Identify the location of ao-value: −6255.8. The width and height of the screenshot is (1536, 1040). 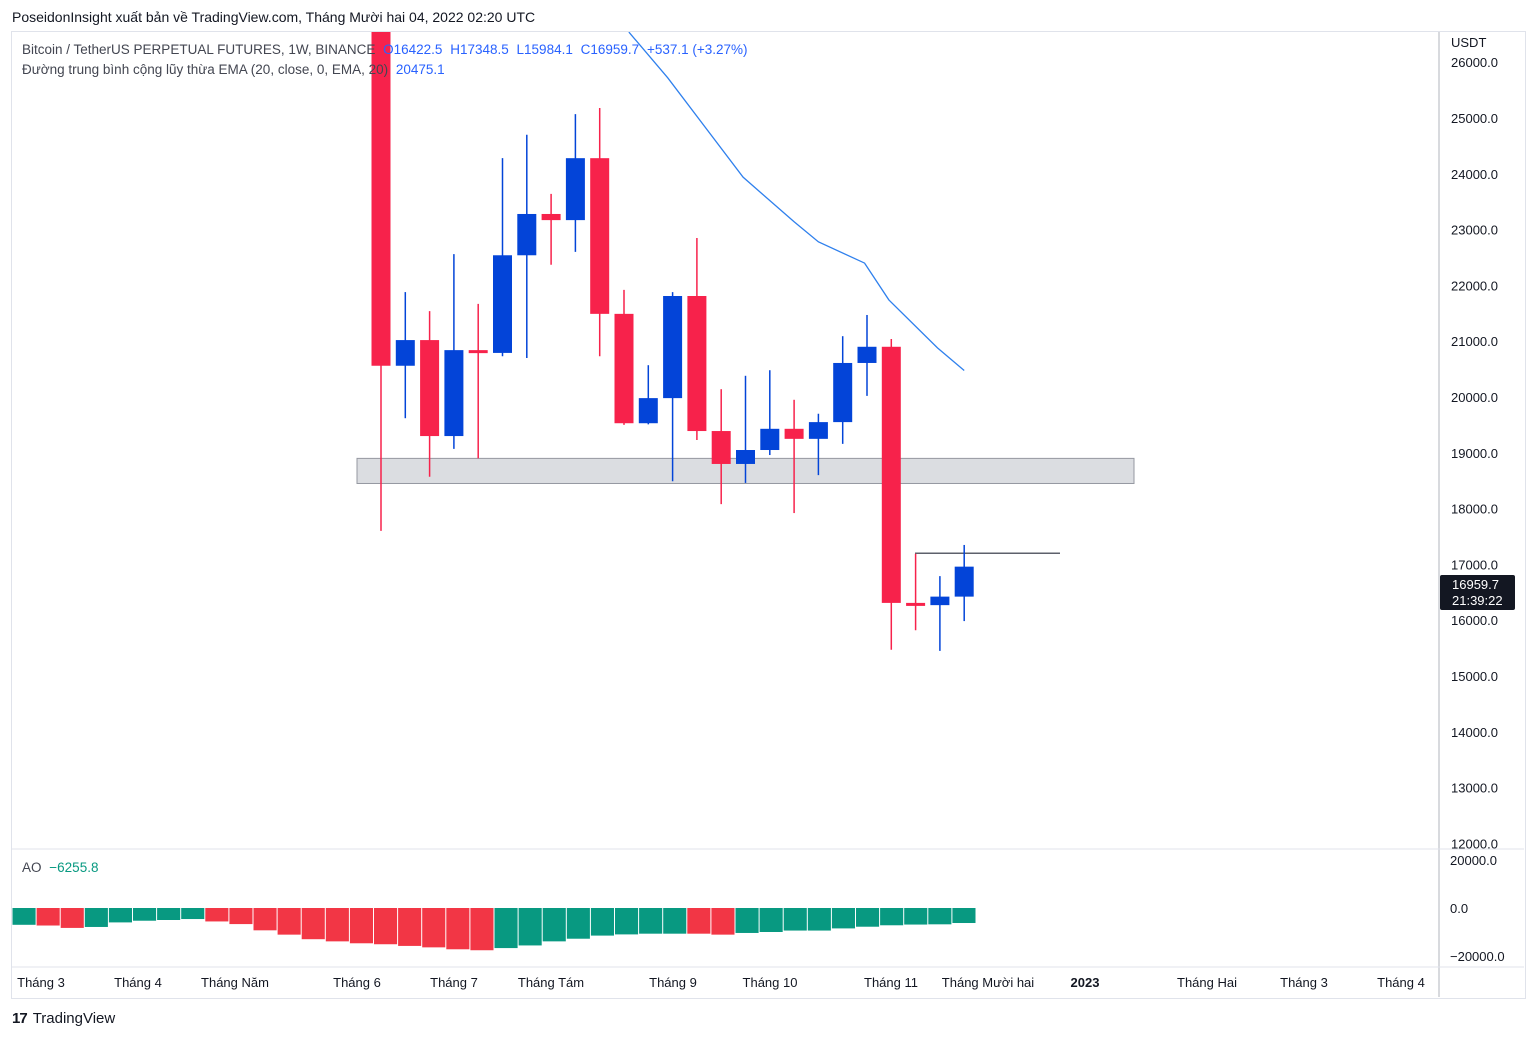
(74, 867).